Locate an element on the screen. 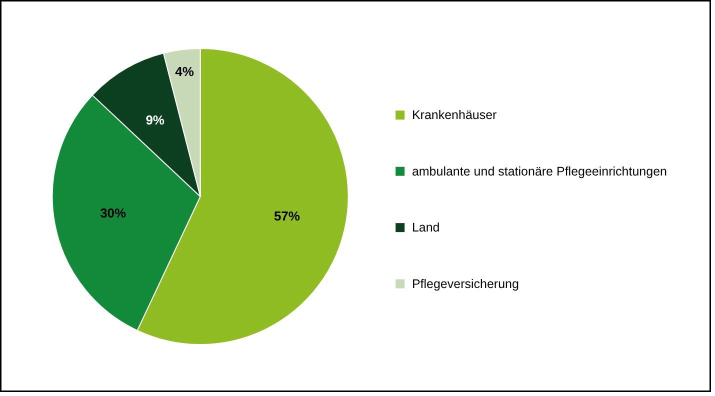 The image size is (715, 396). legend-label: Land is located at coordinates (426, 227).